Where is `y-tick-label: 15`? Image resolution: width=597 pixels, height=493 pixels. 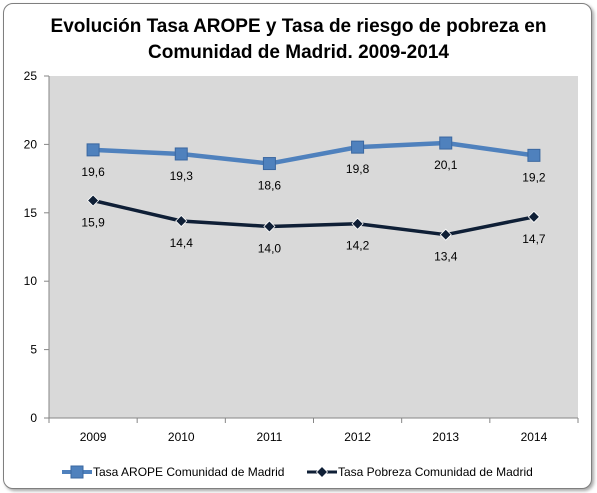
y-tick-label: 15 is located at coordinates (31, 213).